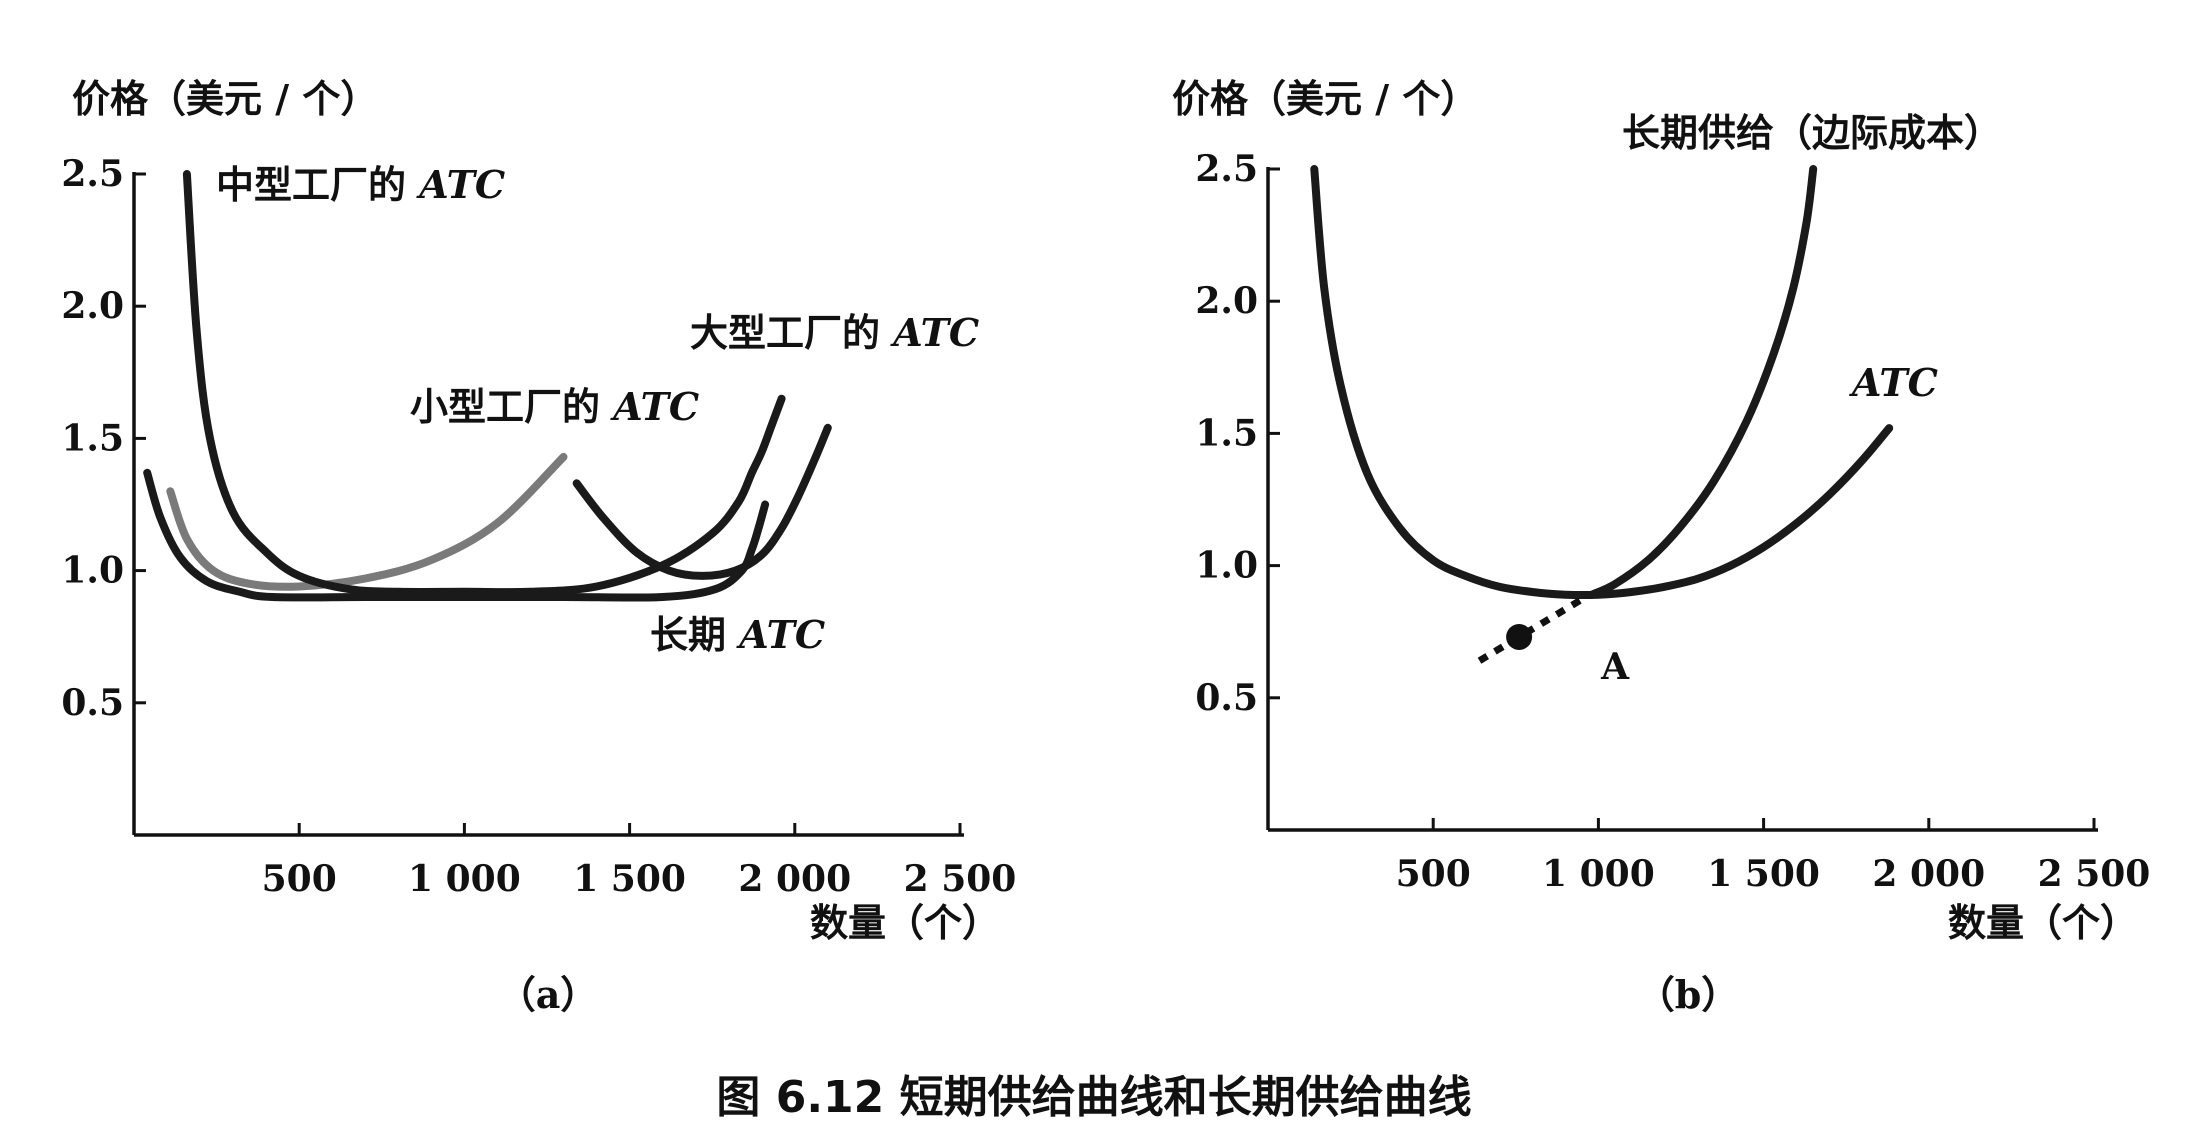 Image resolution: width=2188 pixels, height=1132 pixels. I want to click on series-label-text: 大型工厂的, so click(791, 333).